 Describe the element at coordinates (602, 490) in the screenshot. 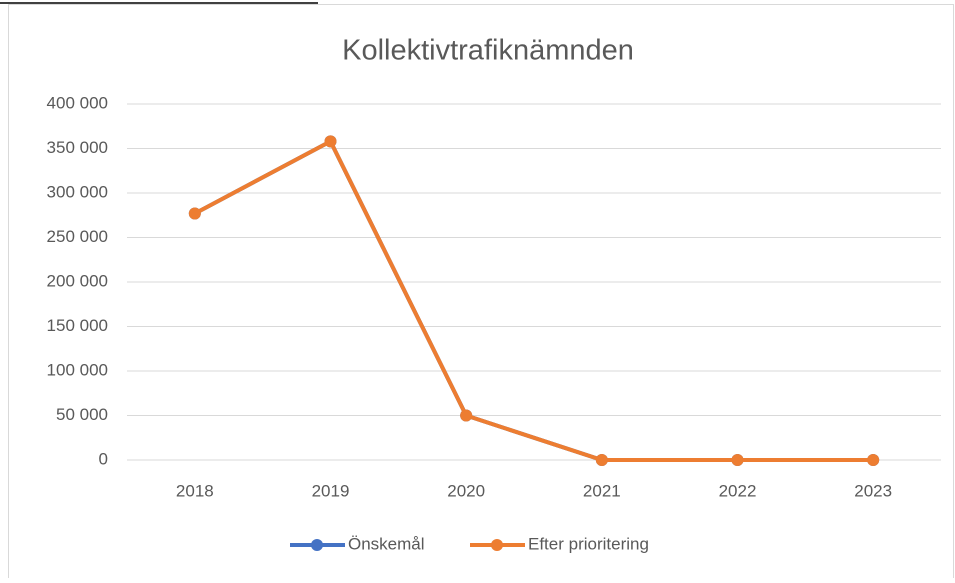

I see `x-tick-label: 2021` at that location.